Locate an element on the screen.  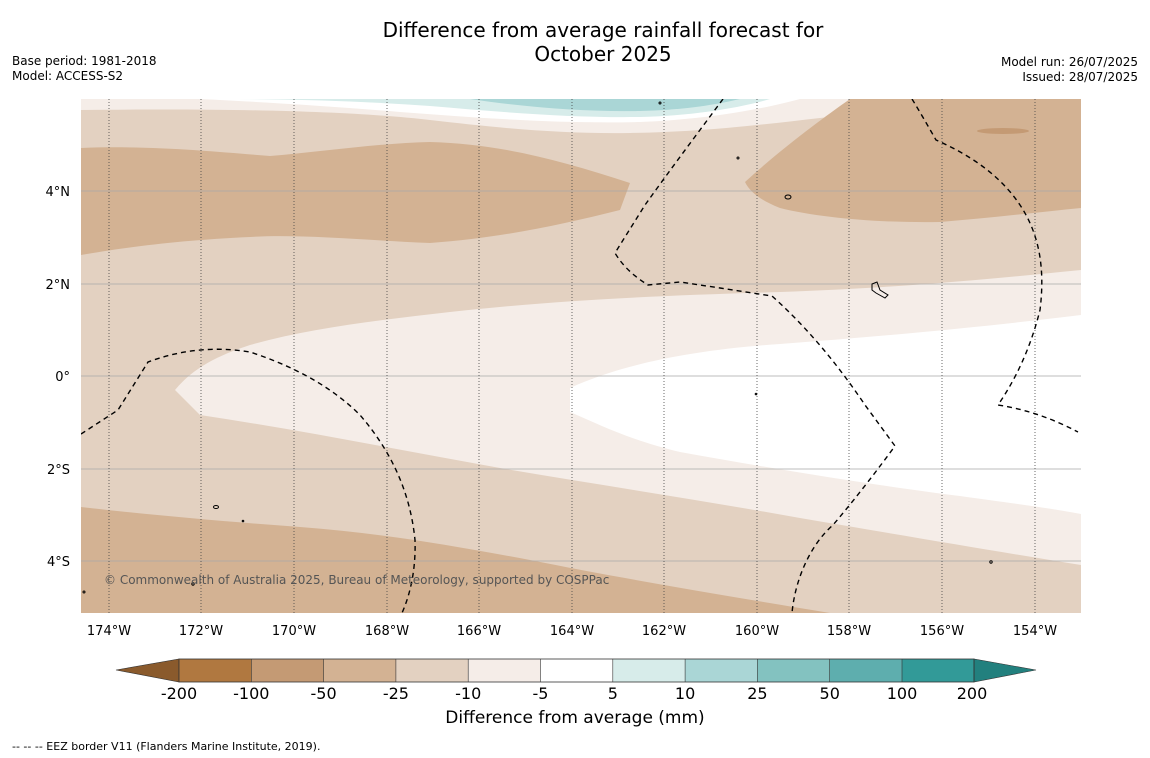
colorbar-tick-label: 50 is located at coordinates (830, 693).